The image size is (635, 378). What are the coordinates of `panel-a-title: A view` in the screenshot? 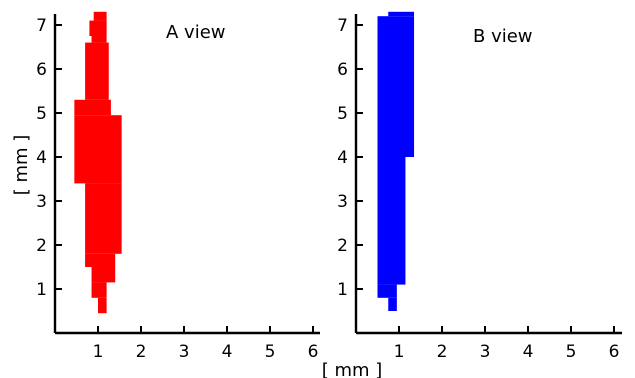 It's located at (195, 32).